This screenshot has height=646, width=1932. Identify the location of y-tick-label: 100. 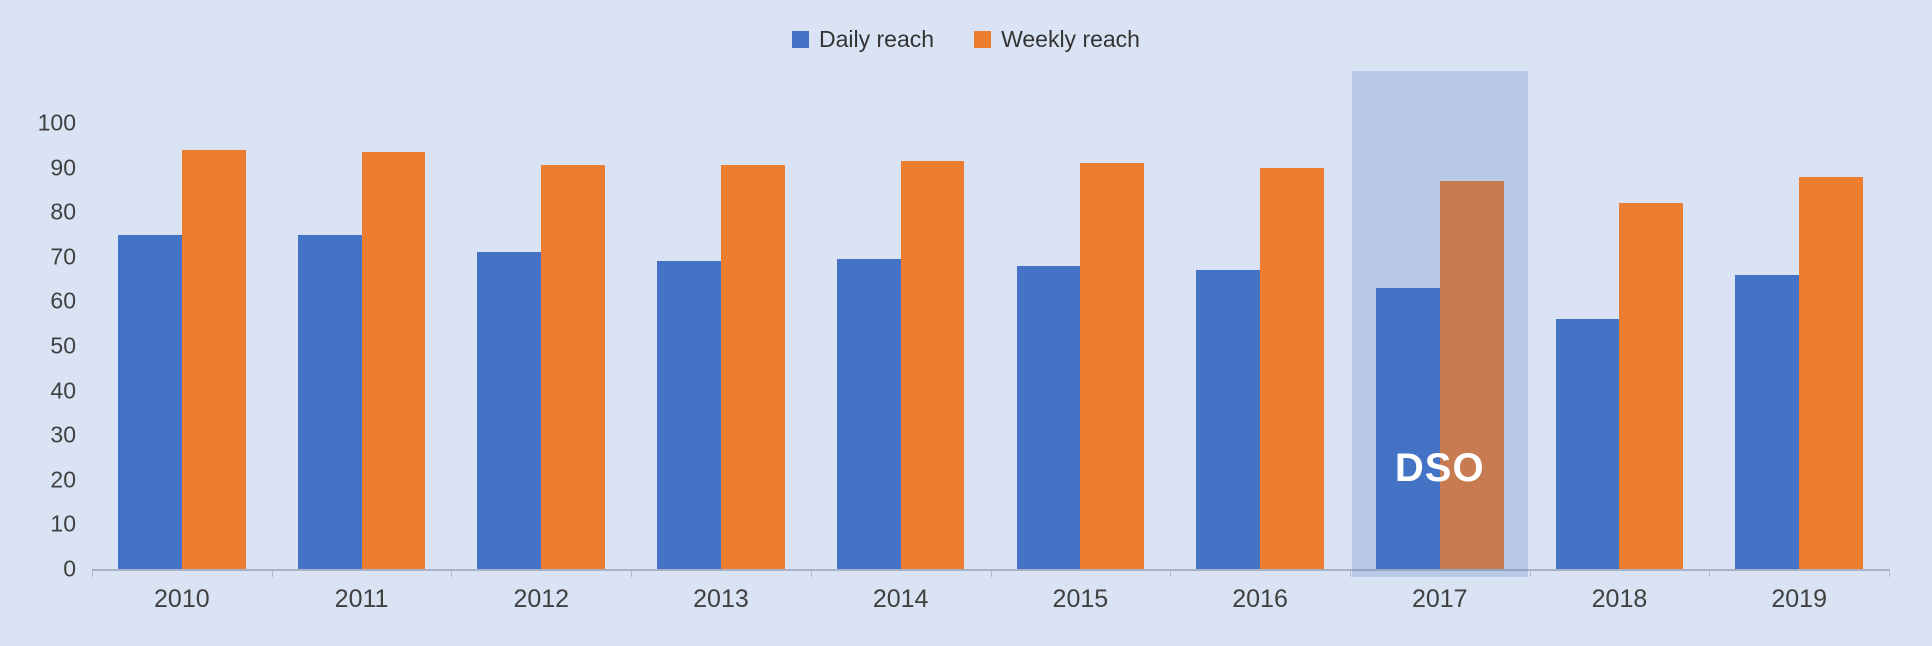
(56, 122).